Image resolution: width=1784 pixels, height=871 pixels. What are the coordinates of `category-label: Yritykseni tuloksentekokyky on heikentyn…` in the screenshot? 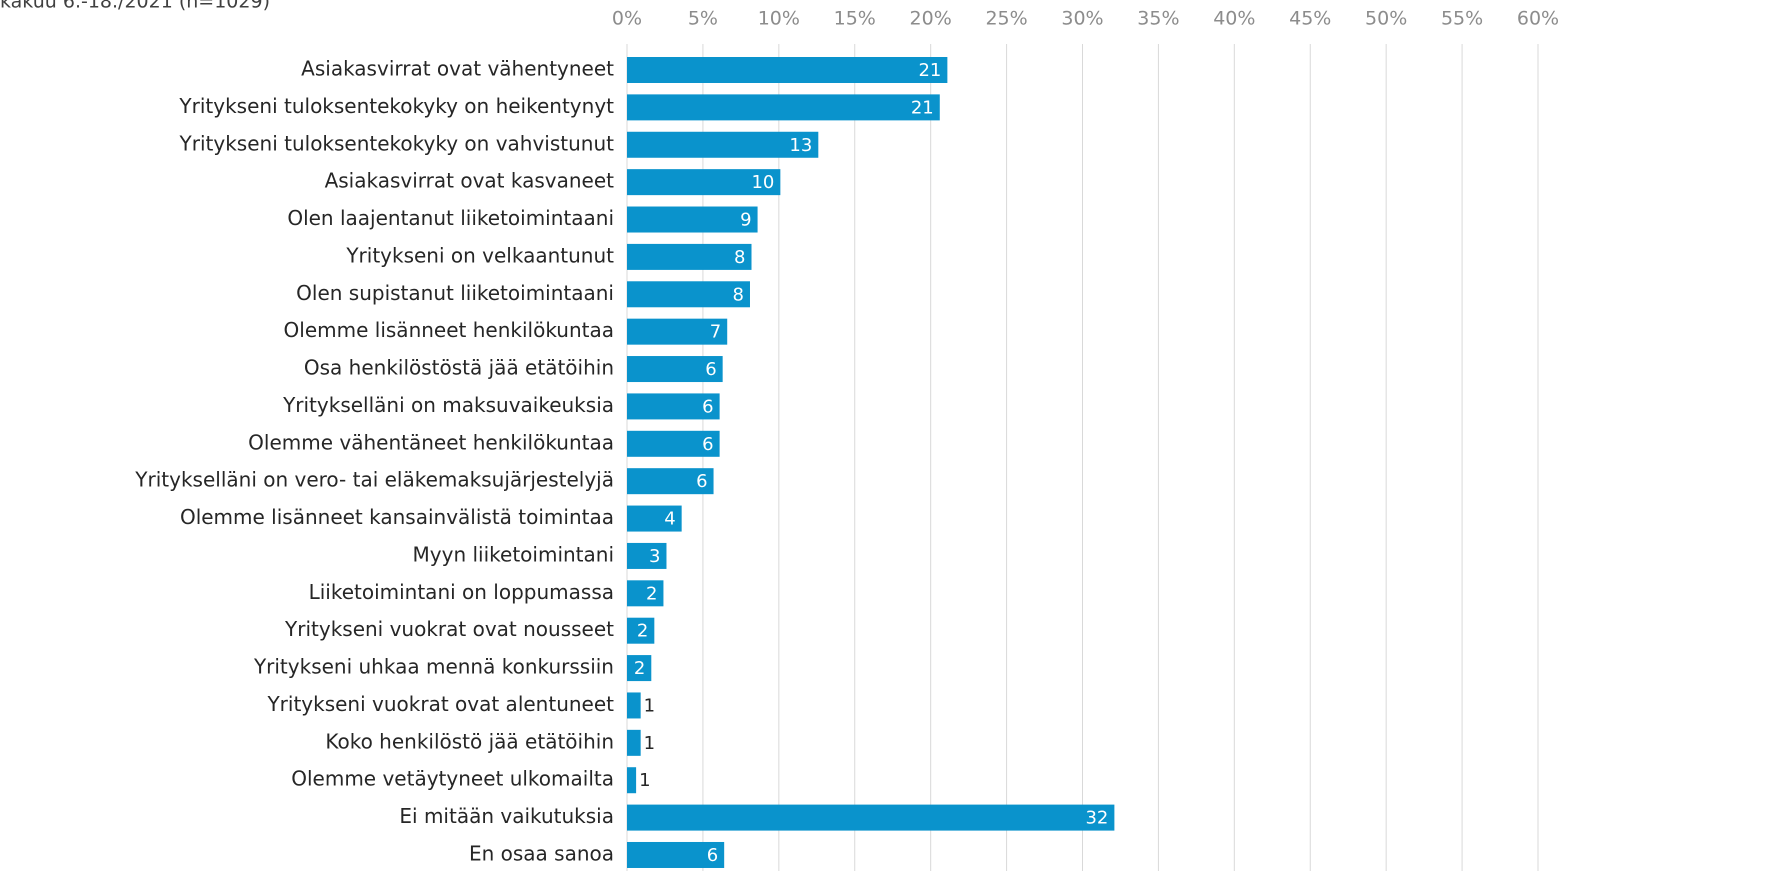 It's located at (396, 106).